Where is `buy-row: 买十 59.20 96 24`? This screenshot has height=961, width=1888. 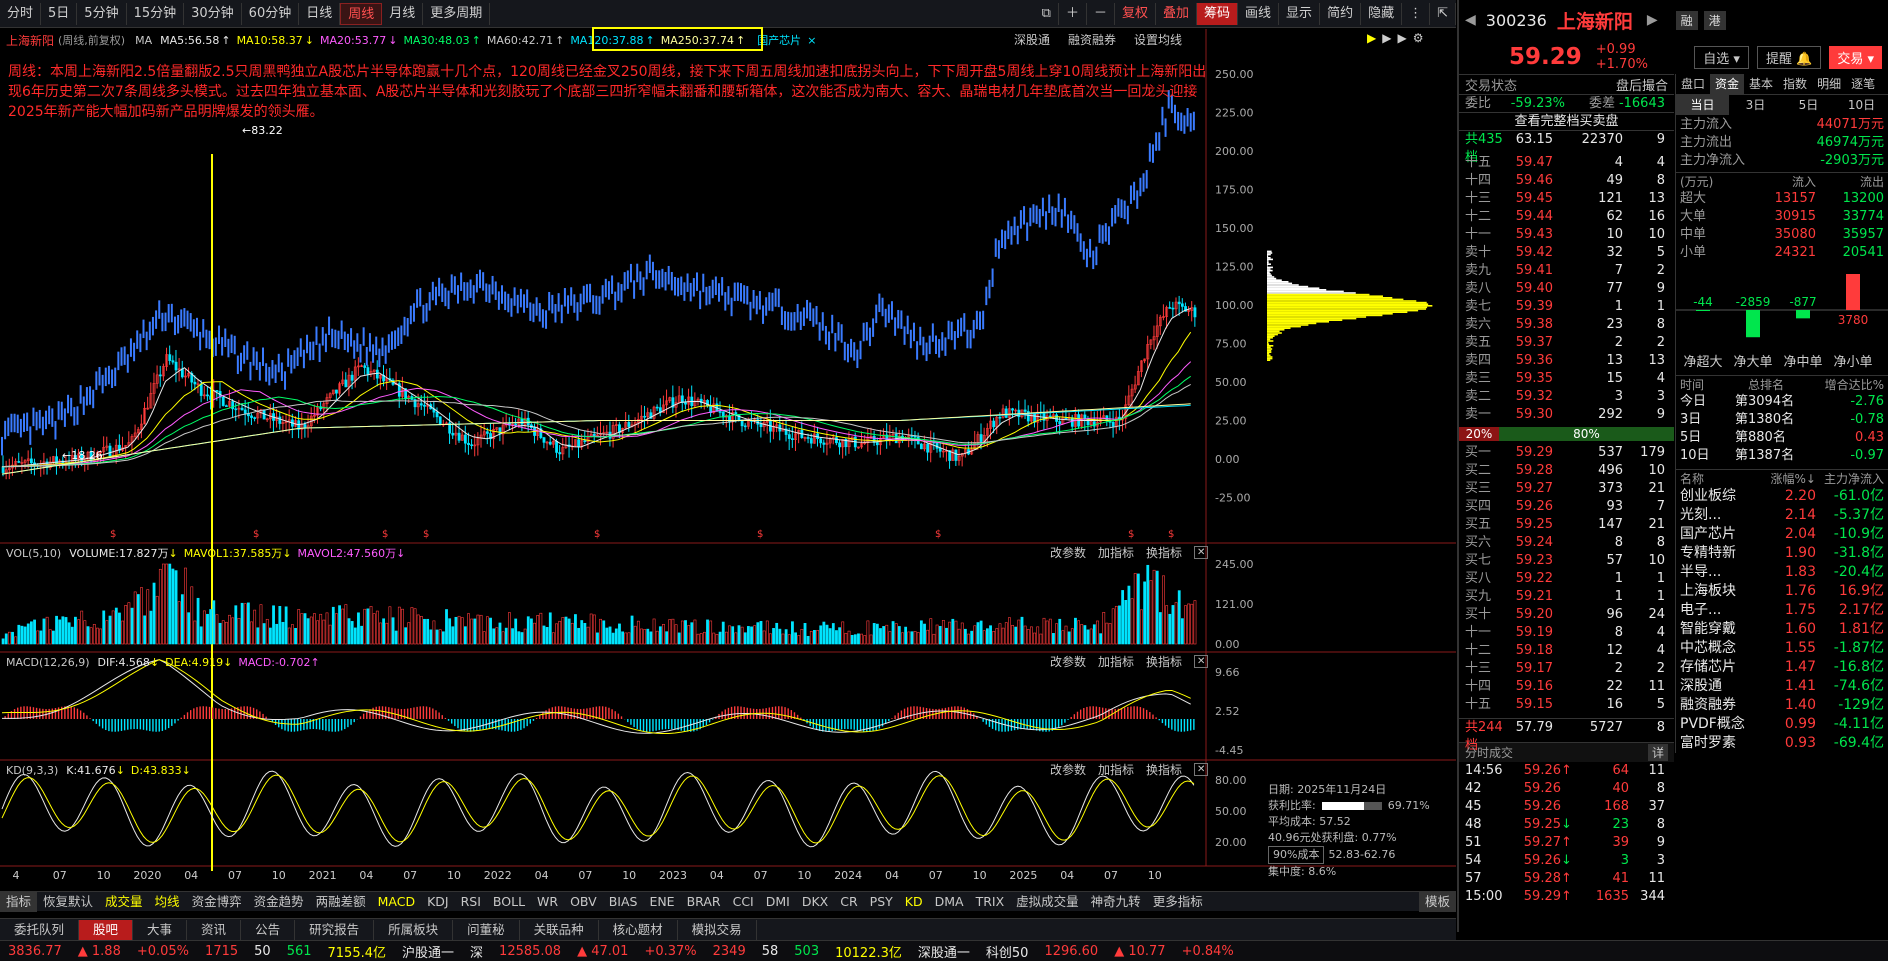
buy-row: 买十 59.20 96 24 is located at coordinates (1566, 615).